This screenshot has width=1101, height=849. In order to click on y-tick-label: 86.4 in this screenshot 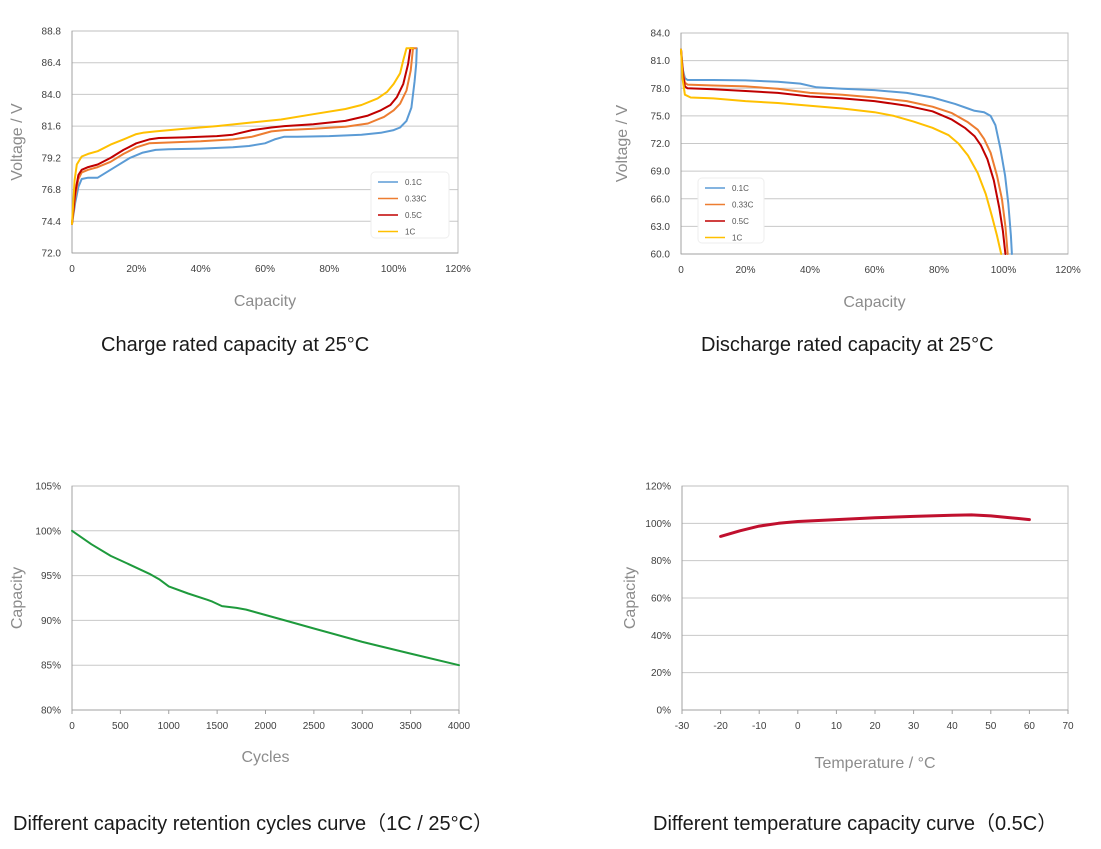, I will do `click(52, 63)`.